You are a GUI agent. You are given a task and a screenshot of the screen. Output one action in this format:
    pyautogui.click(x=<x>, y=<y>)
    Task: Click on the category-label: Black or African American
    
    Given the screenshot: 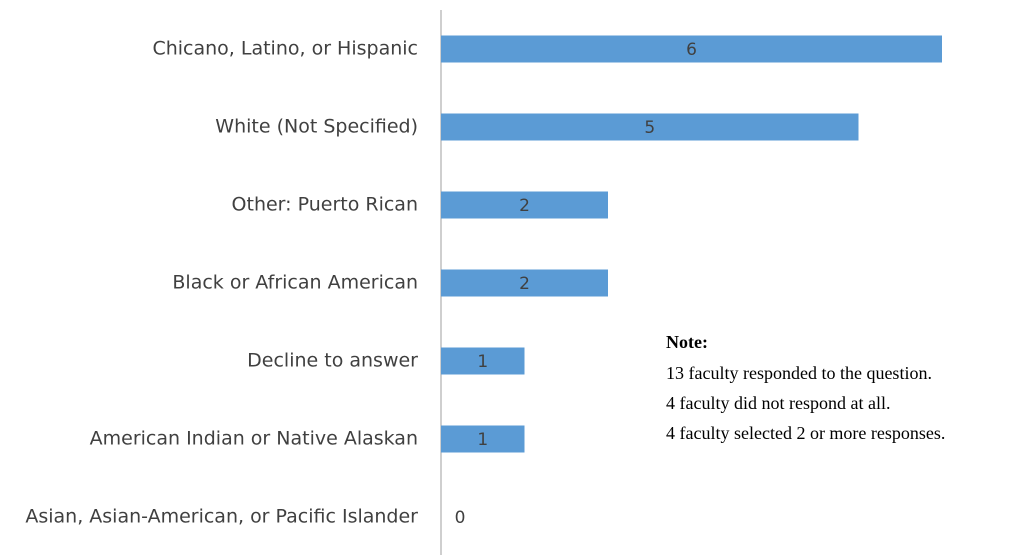 What is the action you would take?
    pyautogui.click(x=295, y=283)
    